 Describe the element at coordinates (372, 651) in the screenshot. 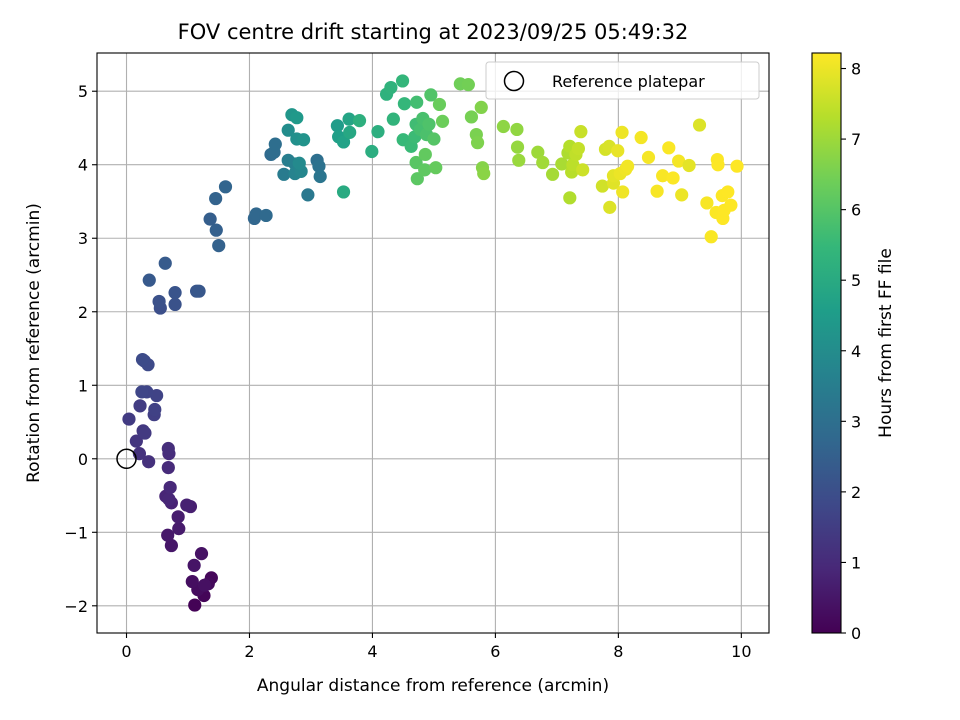

I see `x-tick-label: 4` at that location.